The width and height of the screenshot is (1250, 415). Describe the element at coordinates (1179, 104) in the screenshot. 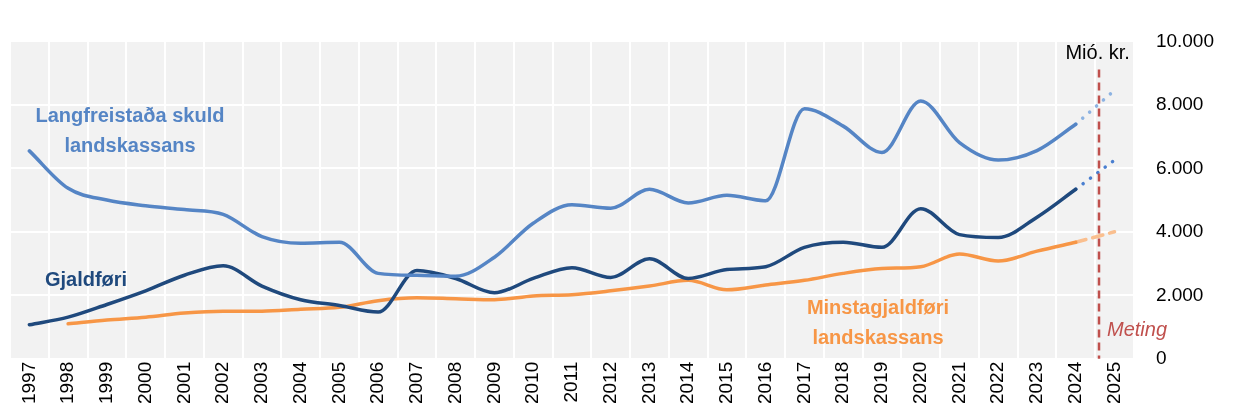

I see `y-tick-label: 8.000` at that location.